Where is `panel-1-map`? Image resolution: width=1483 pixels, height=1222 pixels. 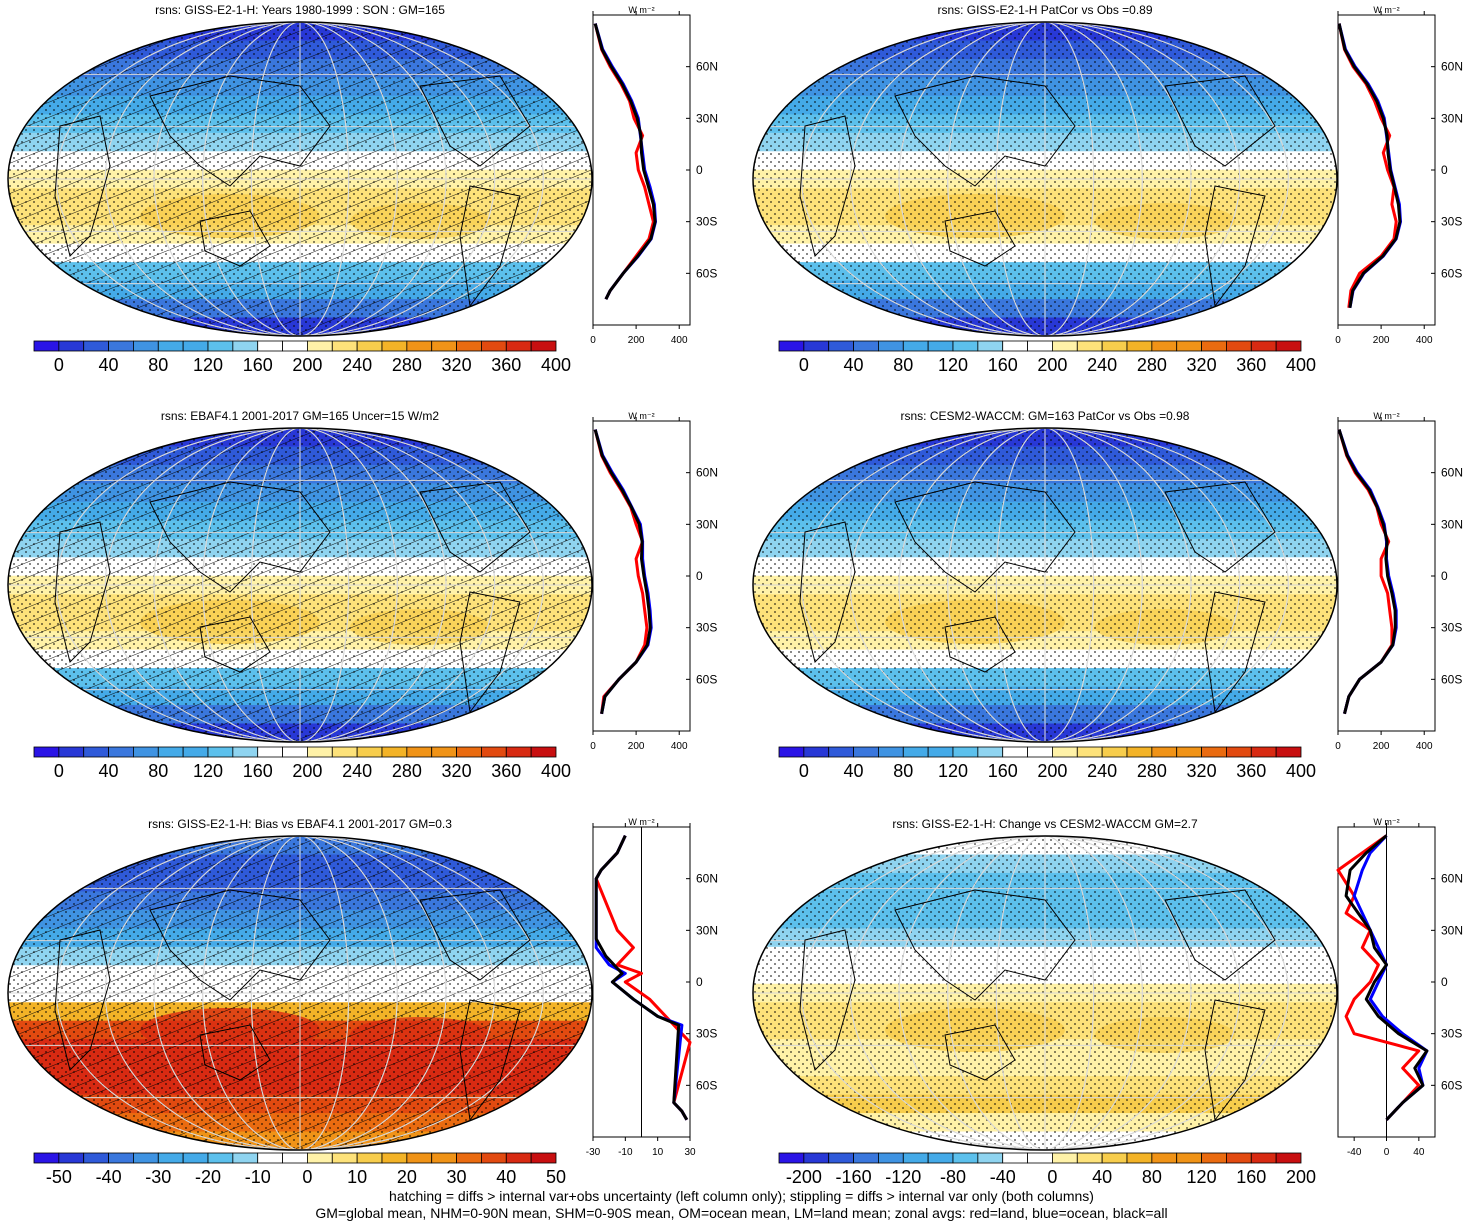
panel-1-map is located at coordinates (300, 179).